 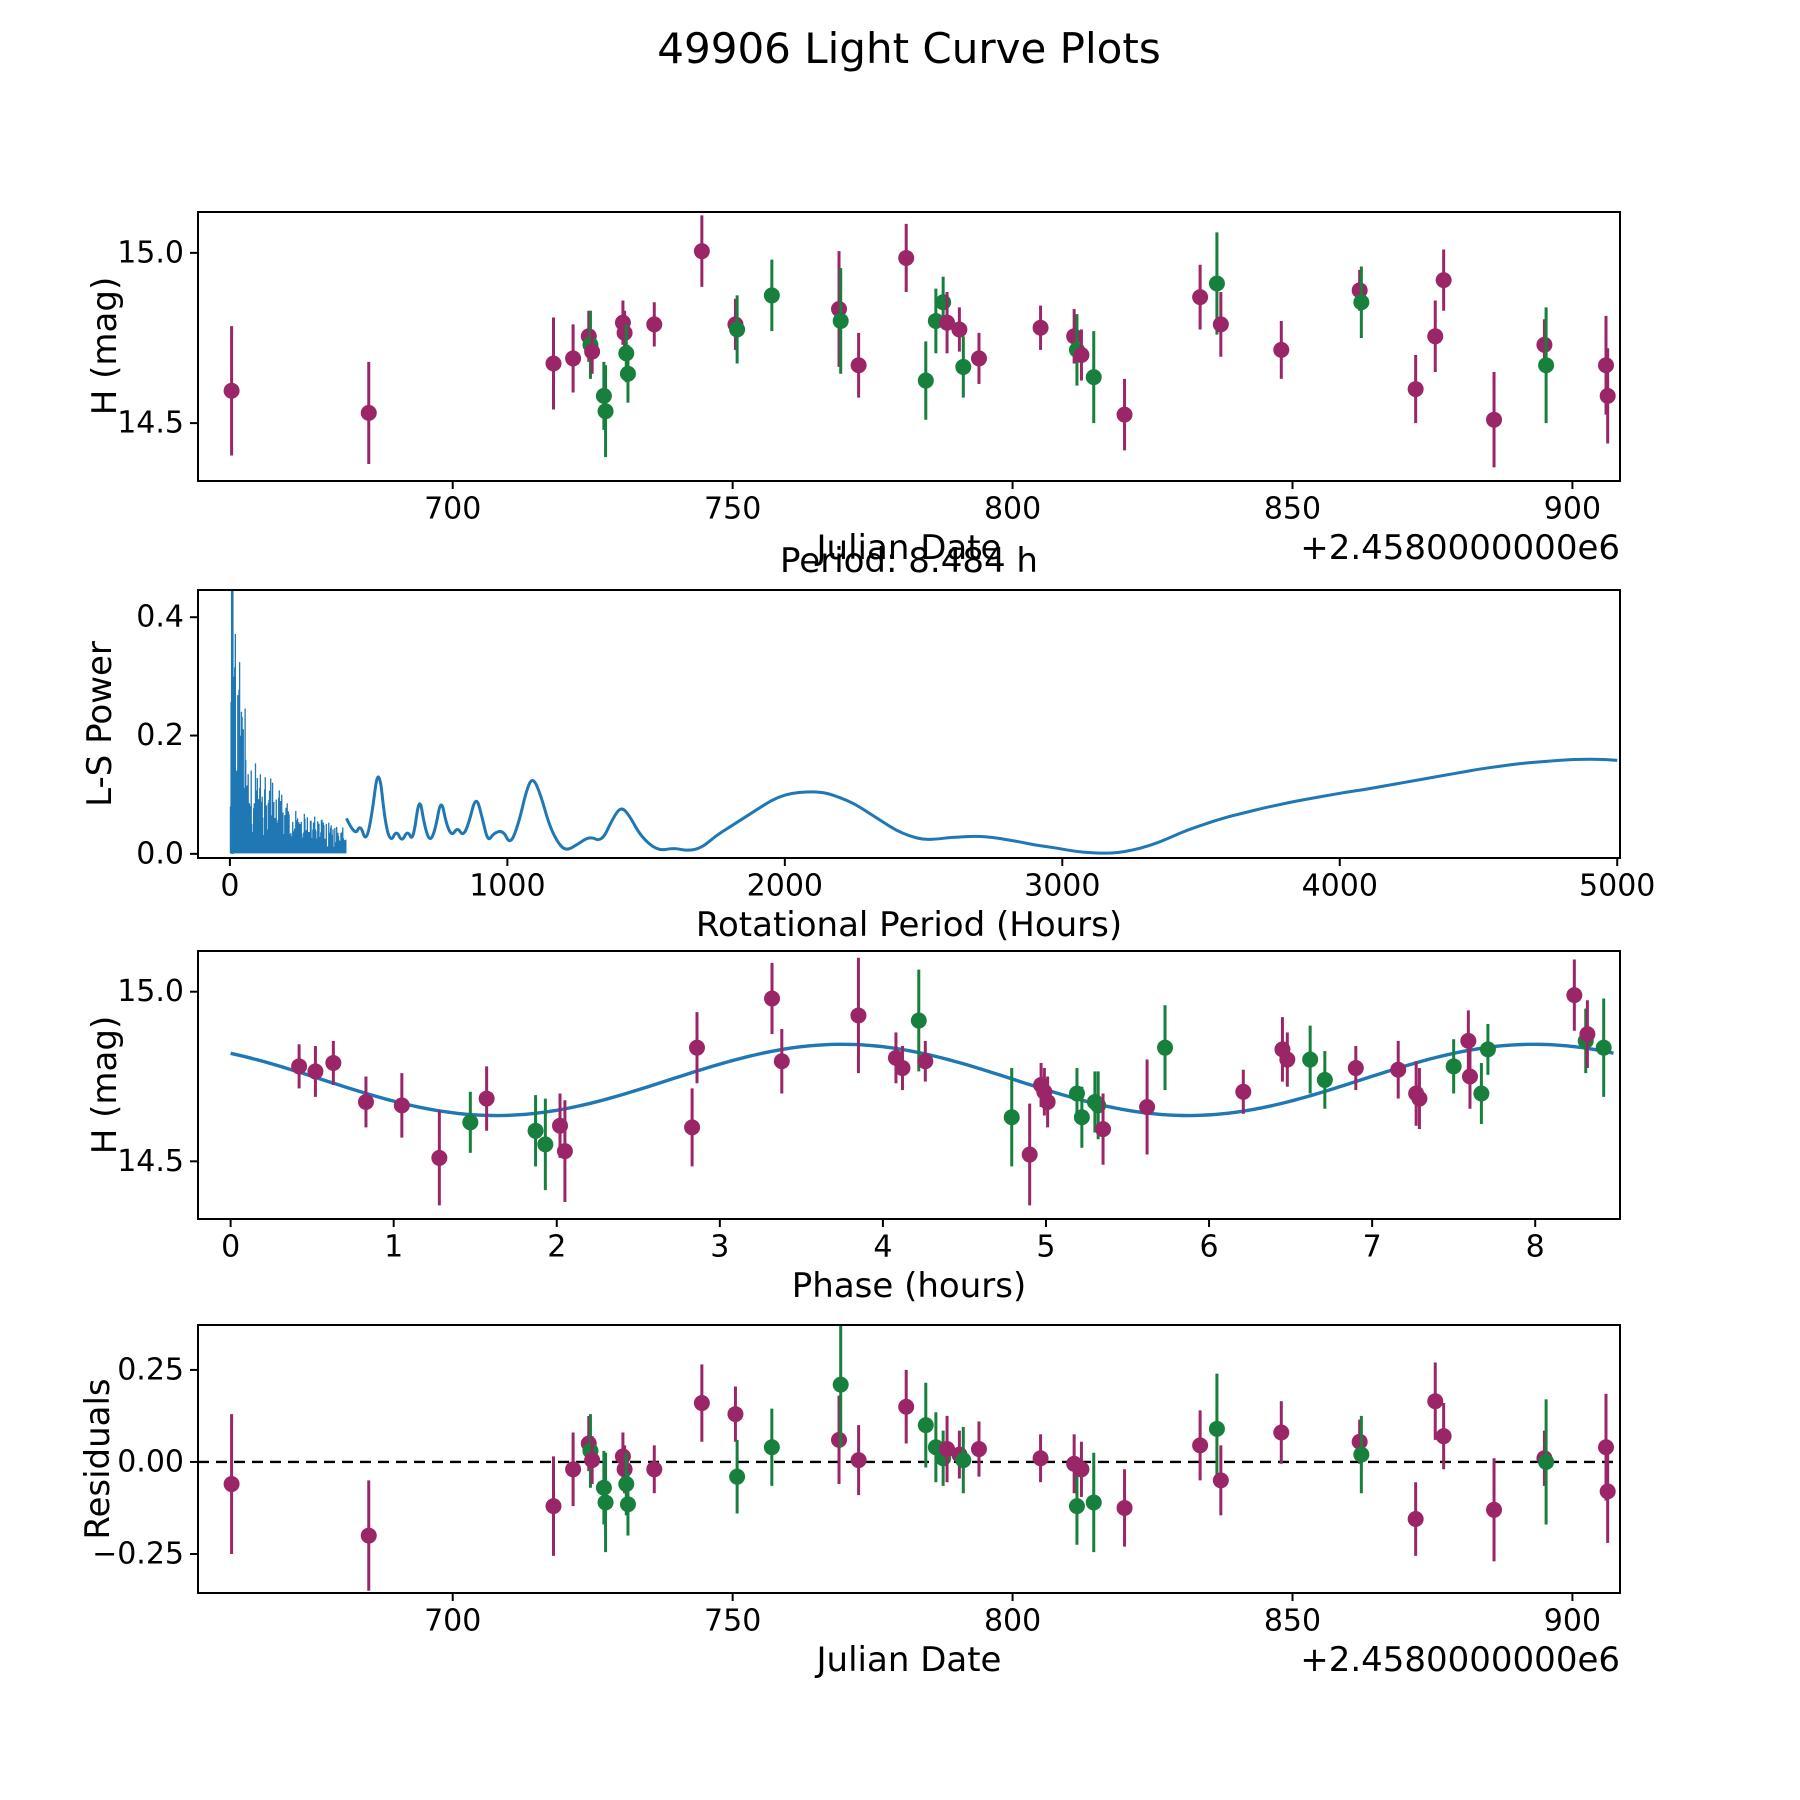 What do you see at coordinates (882, 1247) in the screenshot?
I see `x-tick-label: 4` at bounding box center [882, 1247].